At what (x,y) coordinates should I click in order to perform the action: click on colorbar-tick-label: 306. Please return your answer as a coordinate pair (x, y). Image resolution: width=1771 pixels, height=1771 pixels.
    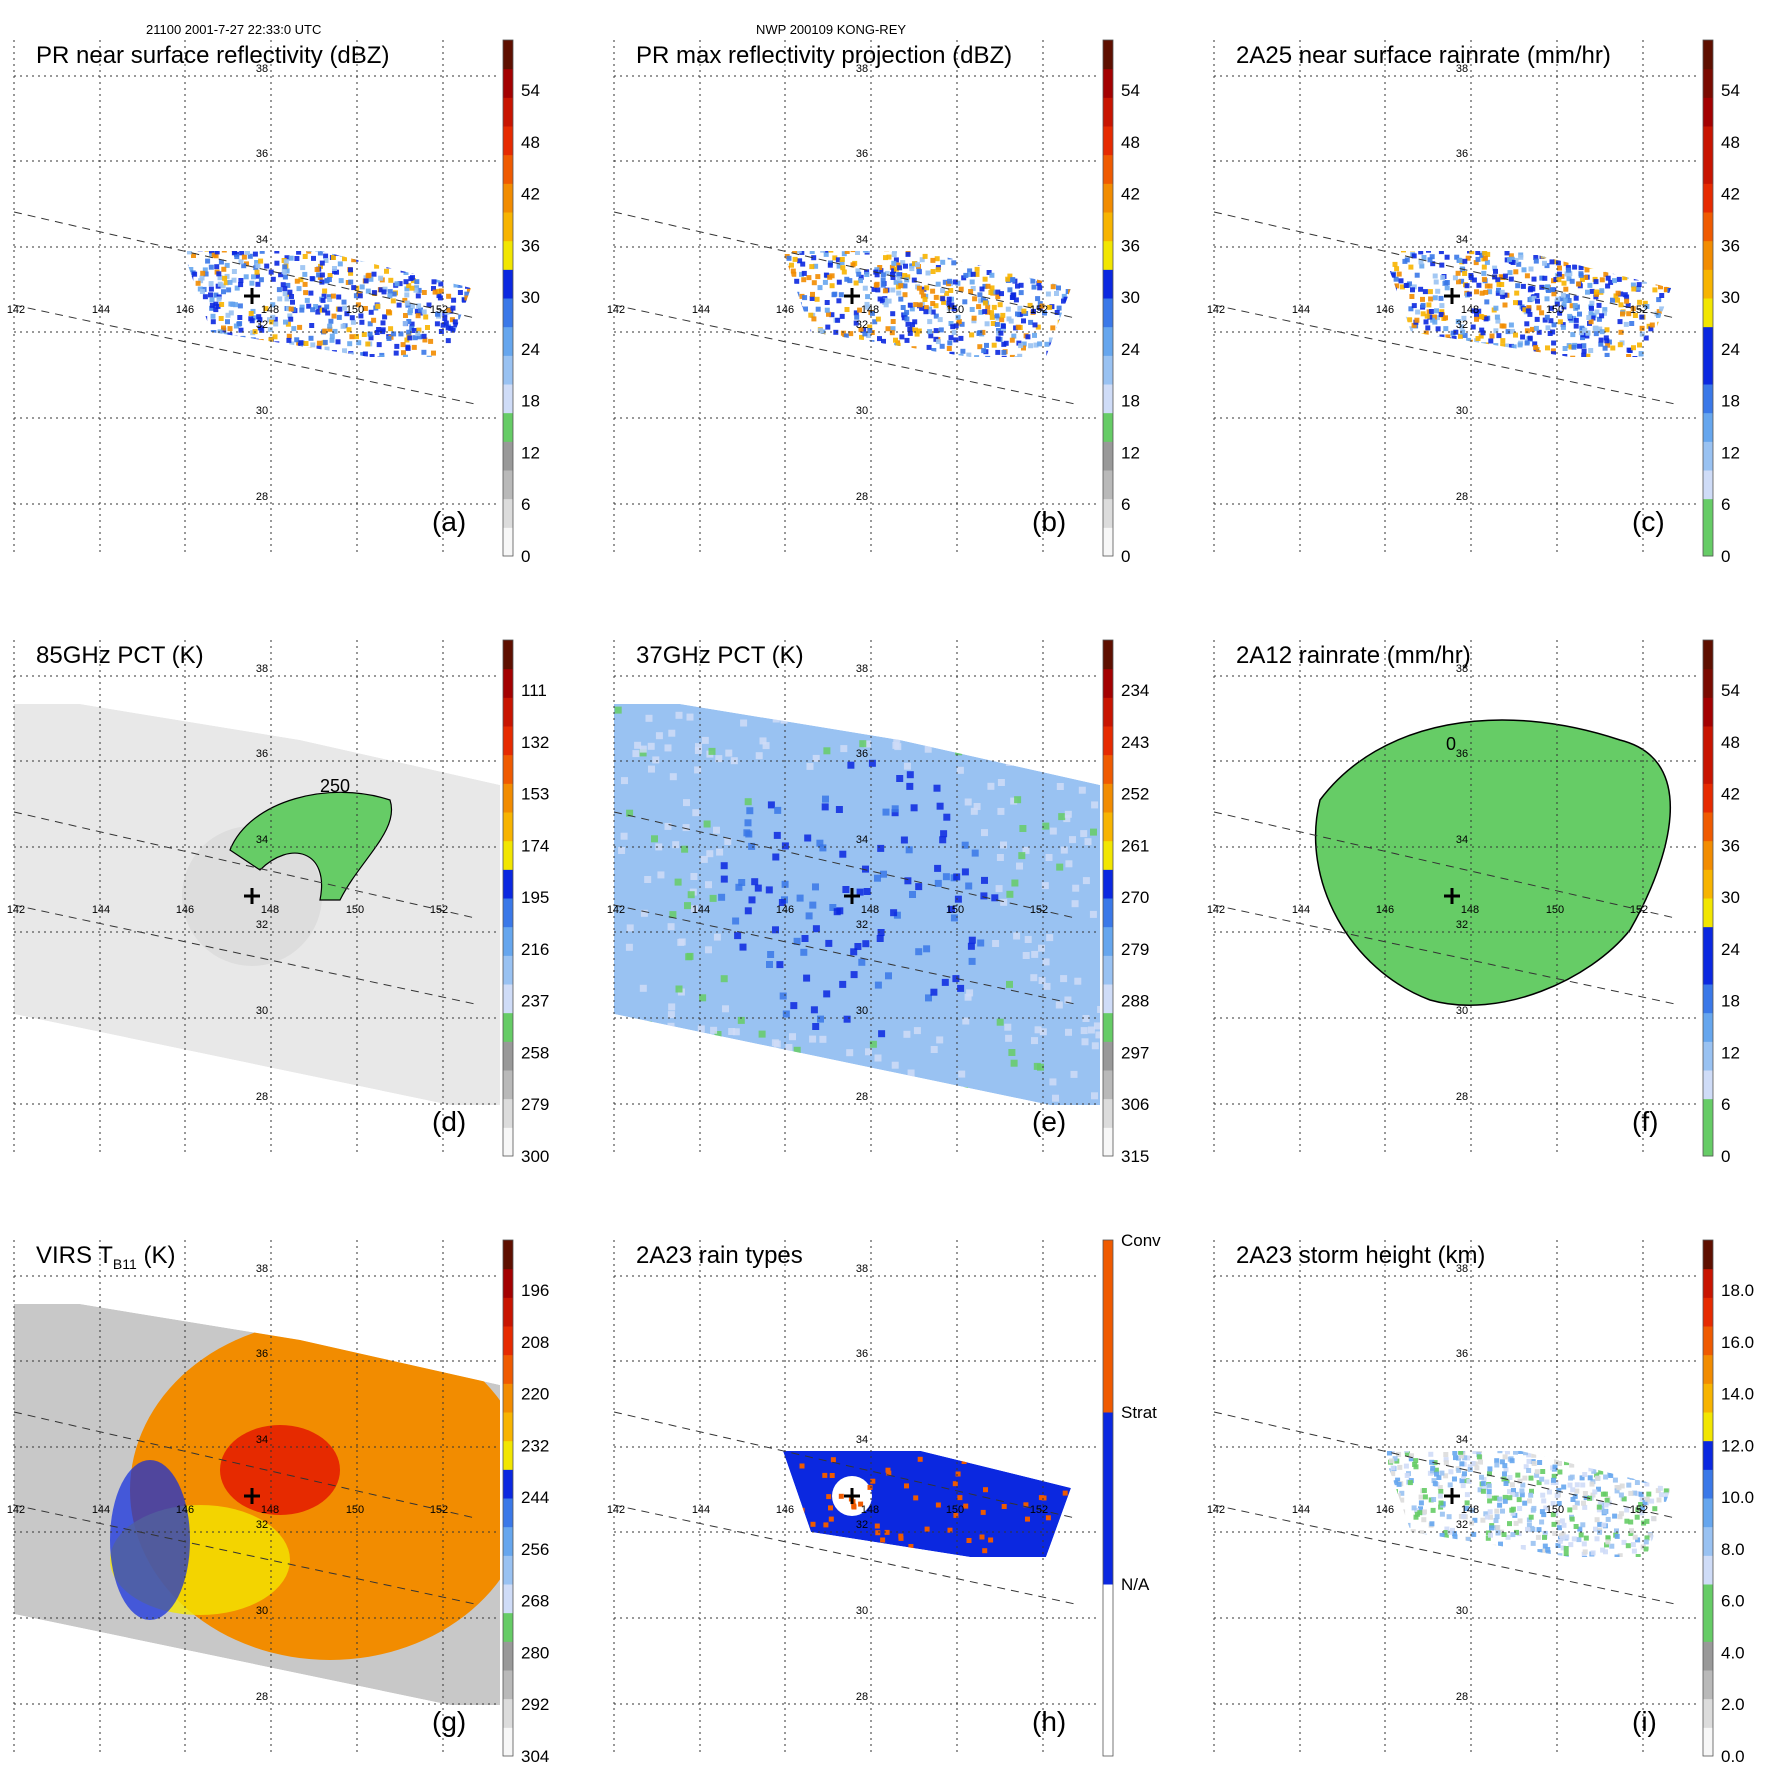
    Looking at the image, I should click on (1135, 1104).